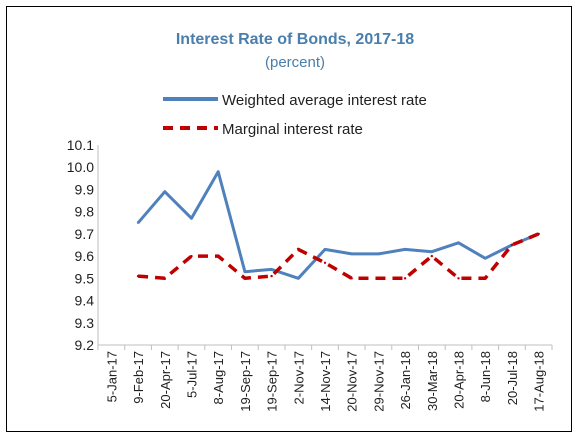 This screenshot has height=432, width=580. What do you see at coordinates (338, 256) in the screenshot?
I see `series-line-marginal` at bounding box center [338, 256].